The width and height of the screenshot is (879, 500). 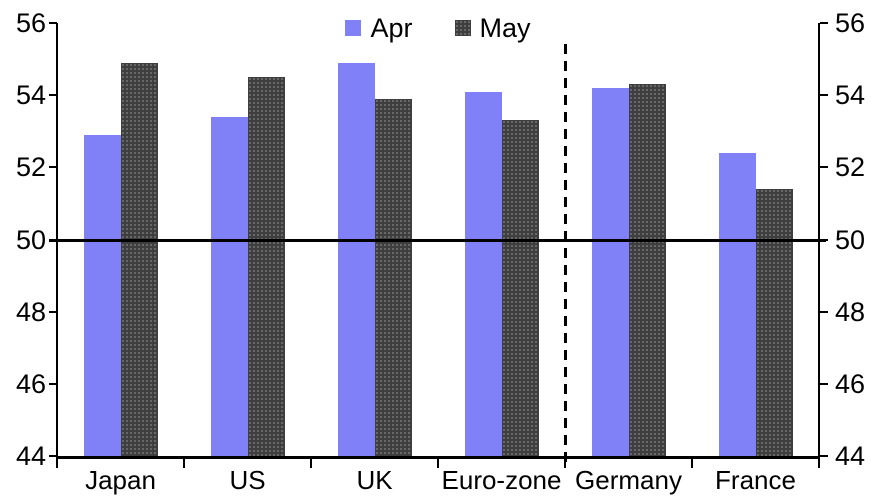 I want to click on category-label-japan: Japan, so click(x=120, y=480).